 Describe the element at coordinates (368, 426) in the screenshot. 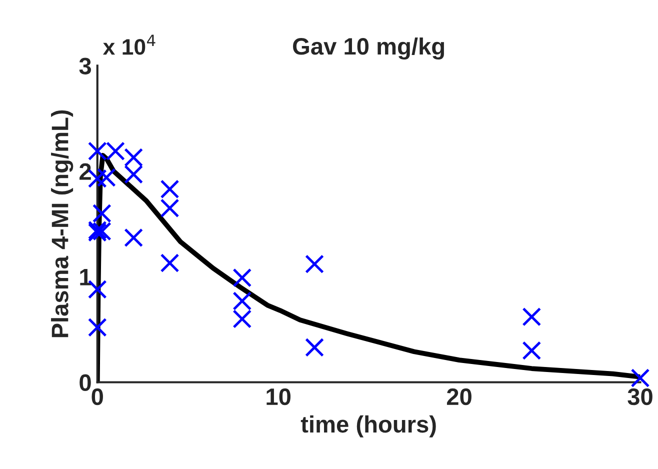

I see `x-axis-title: time (hours)` at that location.